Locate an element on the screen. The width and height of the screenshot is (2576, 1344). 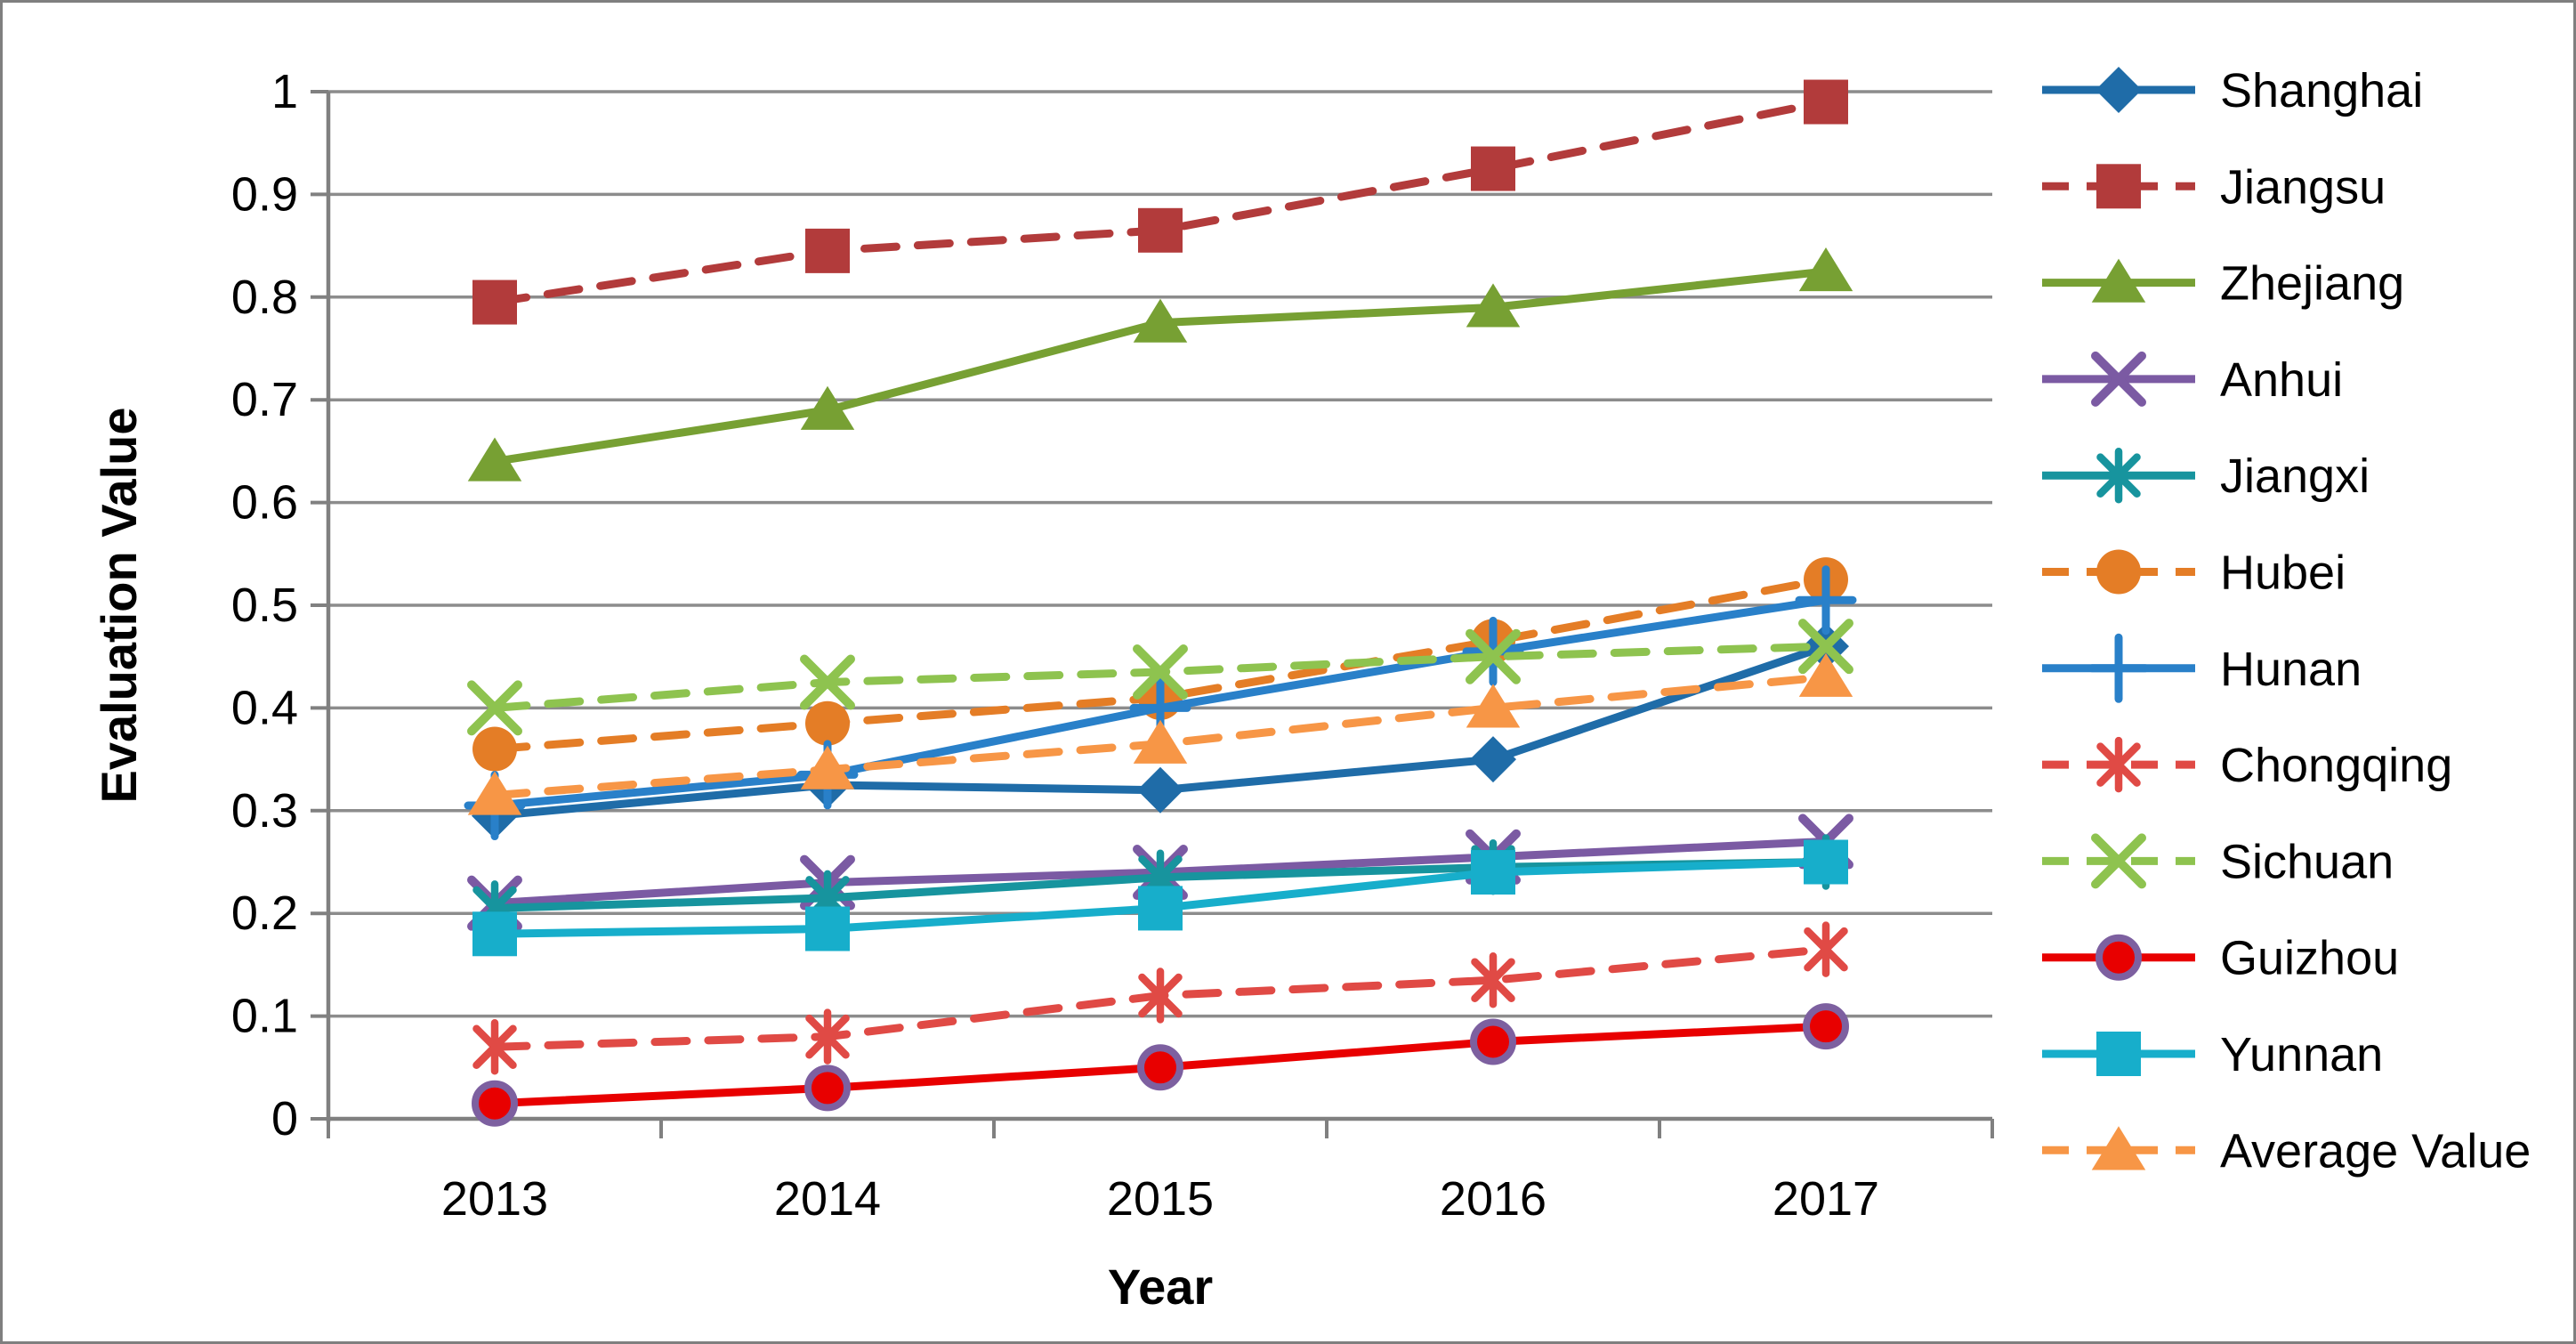
legend-item-label: Anhui is located at coordinates (2281, 380).